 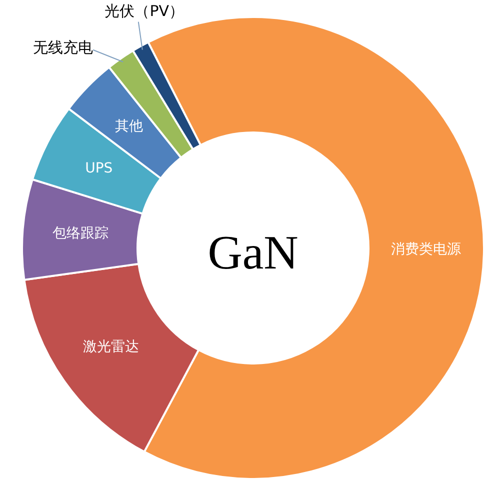 What do you see at coordinates (426, 249) in the screenshot?
I see `slice-label: 消费类电源` at bounding box center [426, 249].